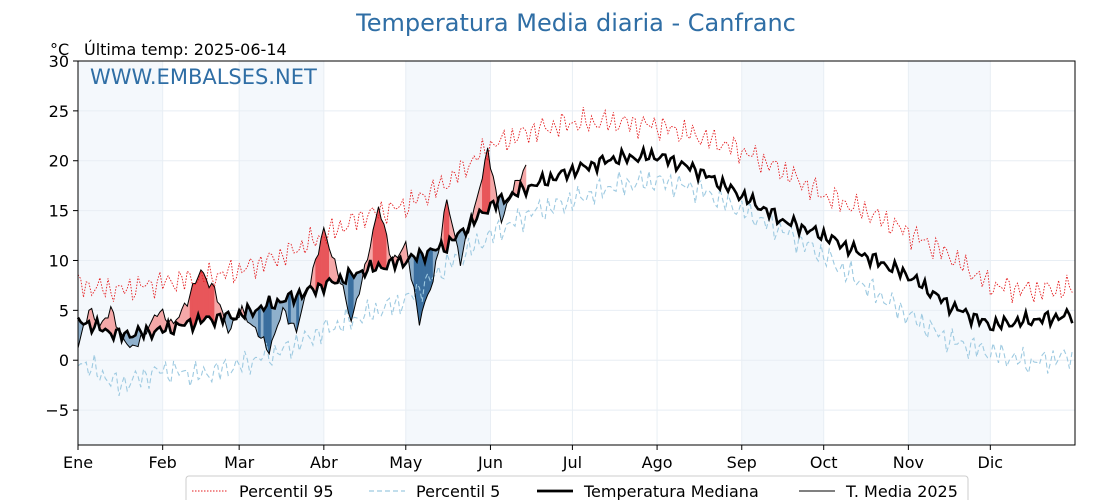 This screenshot has width=1120, height=500. I want to click on y-axis: 30 25 20 15 10 5 0 −5, so click(61, 236).